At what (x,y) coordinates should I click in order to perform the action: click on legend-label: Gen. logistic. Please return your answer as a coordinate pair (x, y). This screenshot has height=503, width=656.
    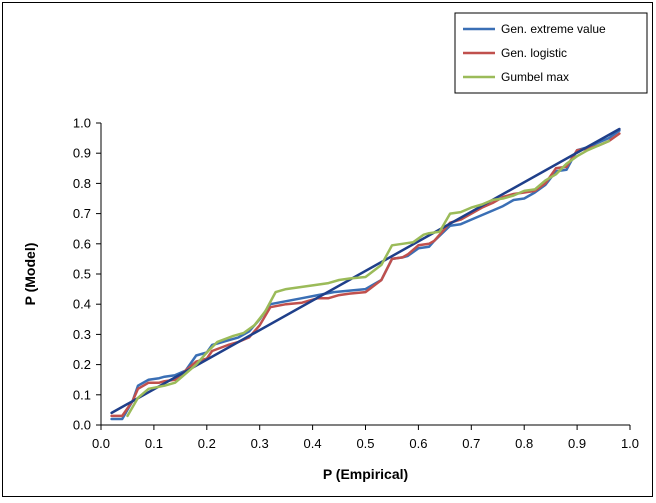
    Looking at the image, I should click on (534, 53).